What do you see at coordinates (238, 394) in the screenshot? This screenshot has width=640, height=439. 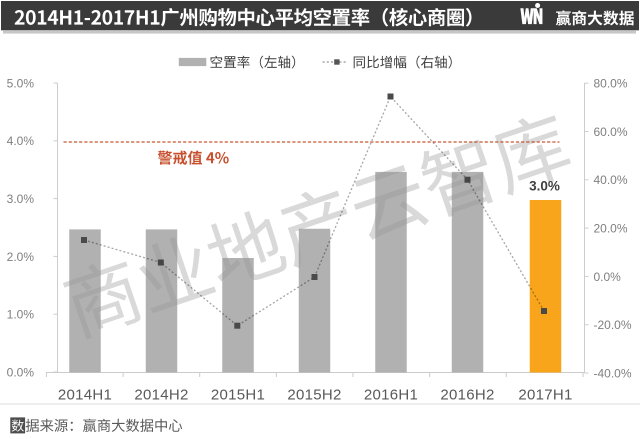 I see `svg-text: 2015H1` at bounding box center [238, 394].